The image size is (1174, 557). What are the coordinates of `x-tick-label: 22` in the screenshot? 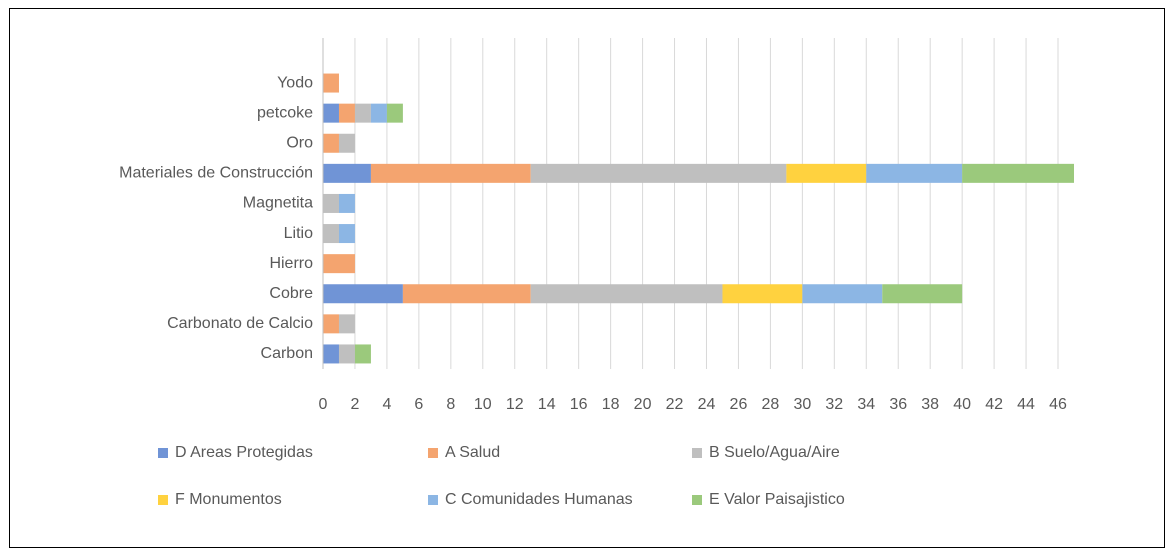 It's located at (675, 404).